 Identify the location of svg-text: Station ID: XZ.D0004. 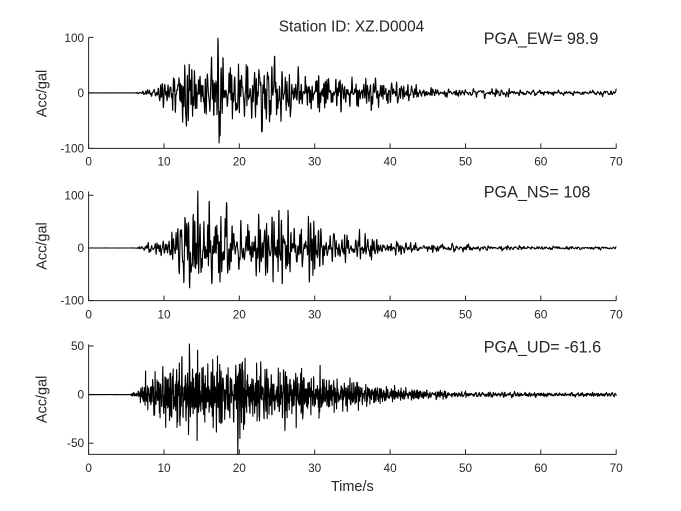
(352, 27).